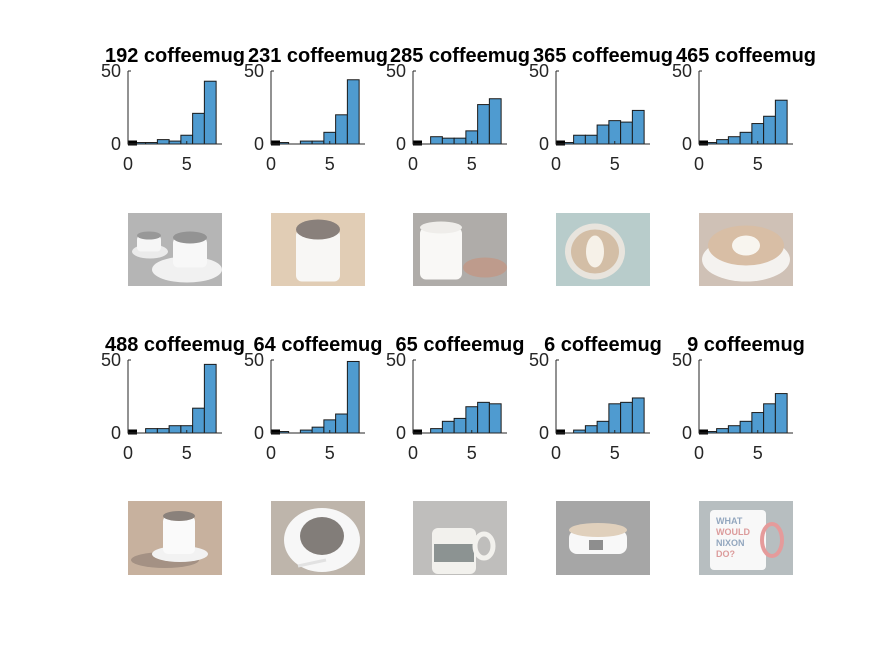 This screenshot has height=657, width=875. I want to click on coffee-photo-white-mug-with-snacks, so click(460, 249).